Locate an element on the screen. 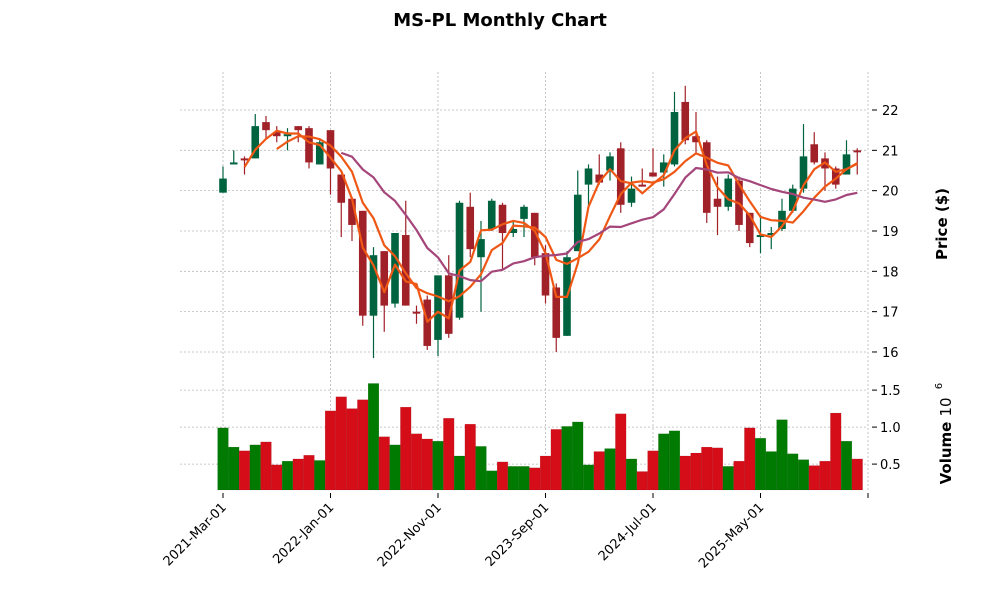 The height and width of the screenshot is (600, 1000). volume-bars is located at coordinates (540, 437).